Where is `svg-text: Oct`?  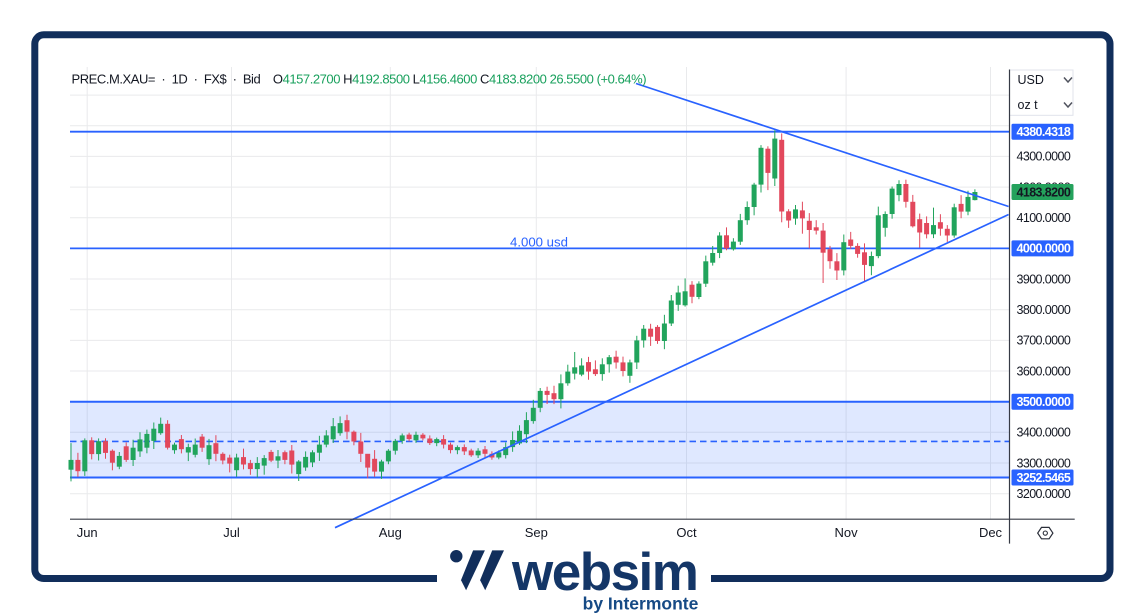
svg-text: Oct is located at coordinates (686, 532).